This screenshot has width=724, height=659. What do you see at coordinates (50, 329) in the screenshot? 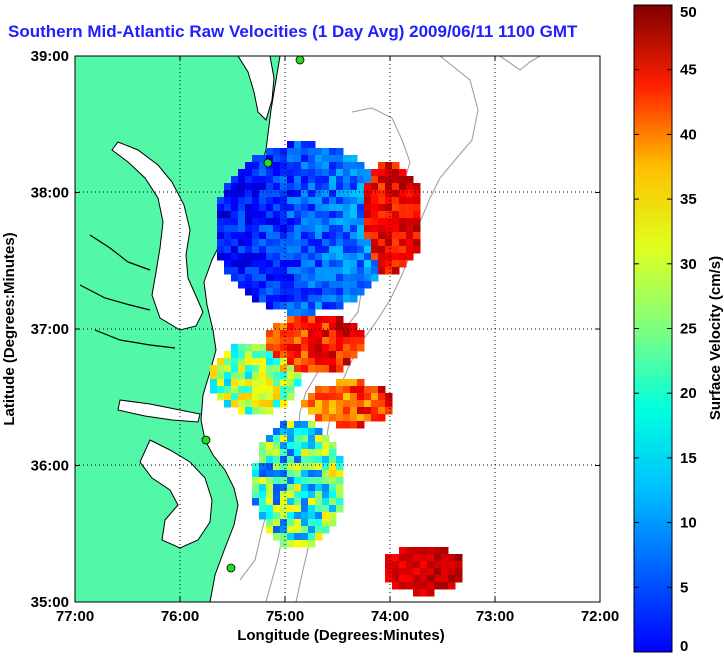
I see `y-tick-label: 37:00` at bounding box center [50, 329].